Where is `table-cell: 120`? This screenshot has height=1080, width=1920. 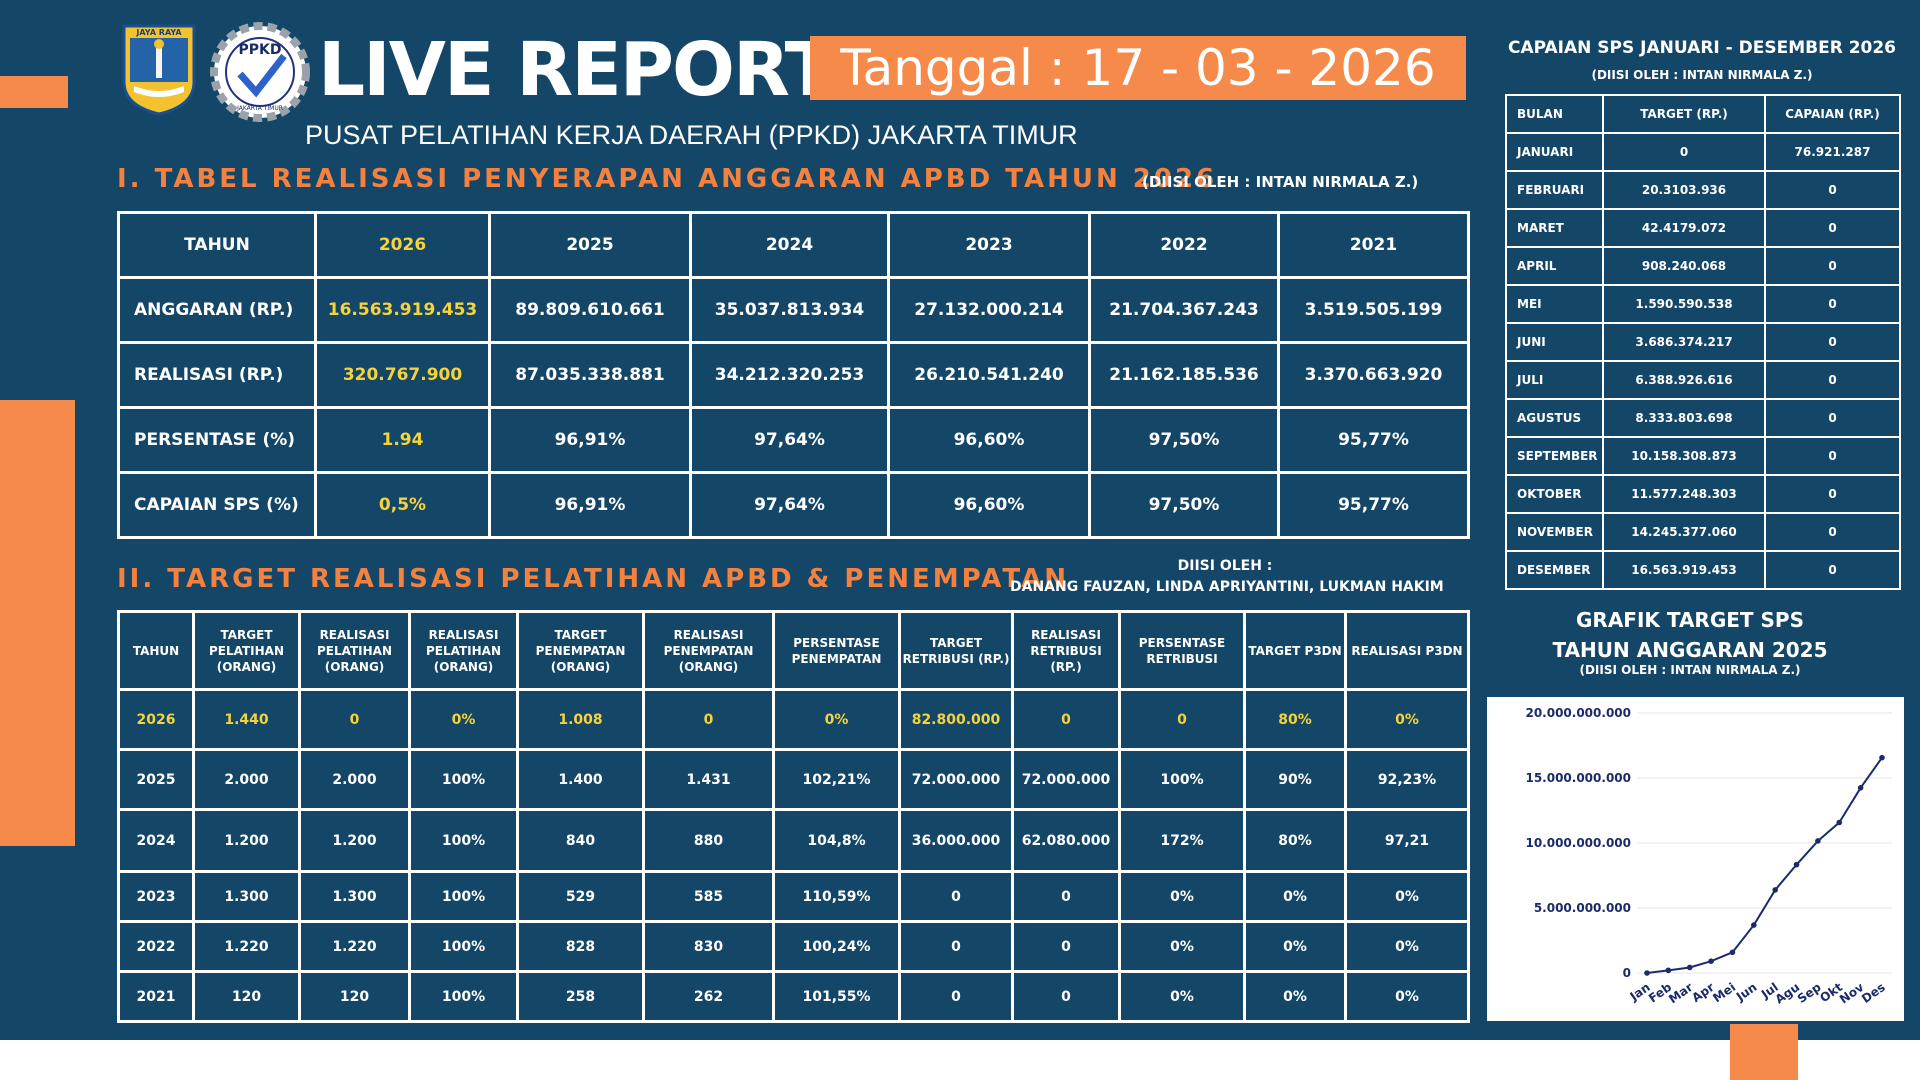 table-cell: 120 is located at coordinates (246, 996).